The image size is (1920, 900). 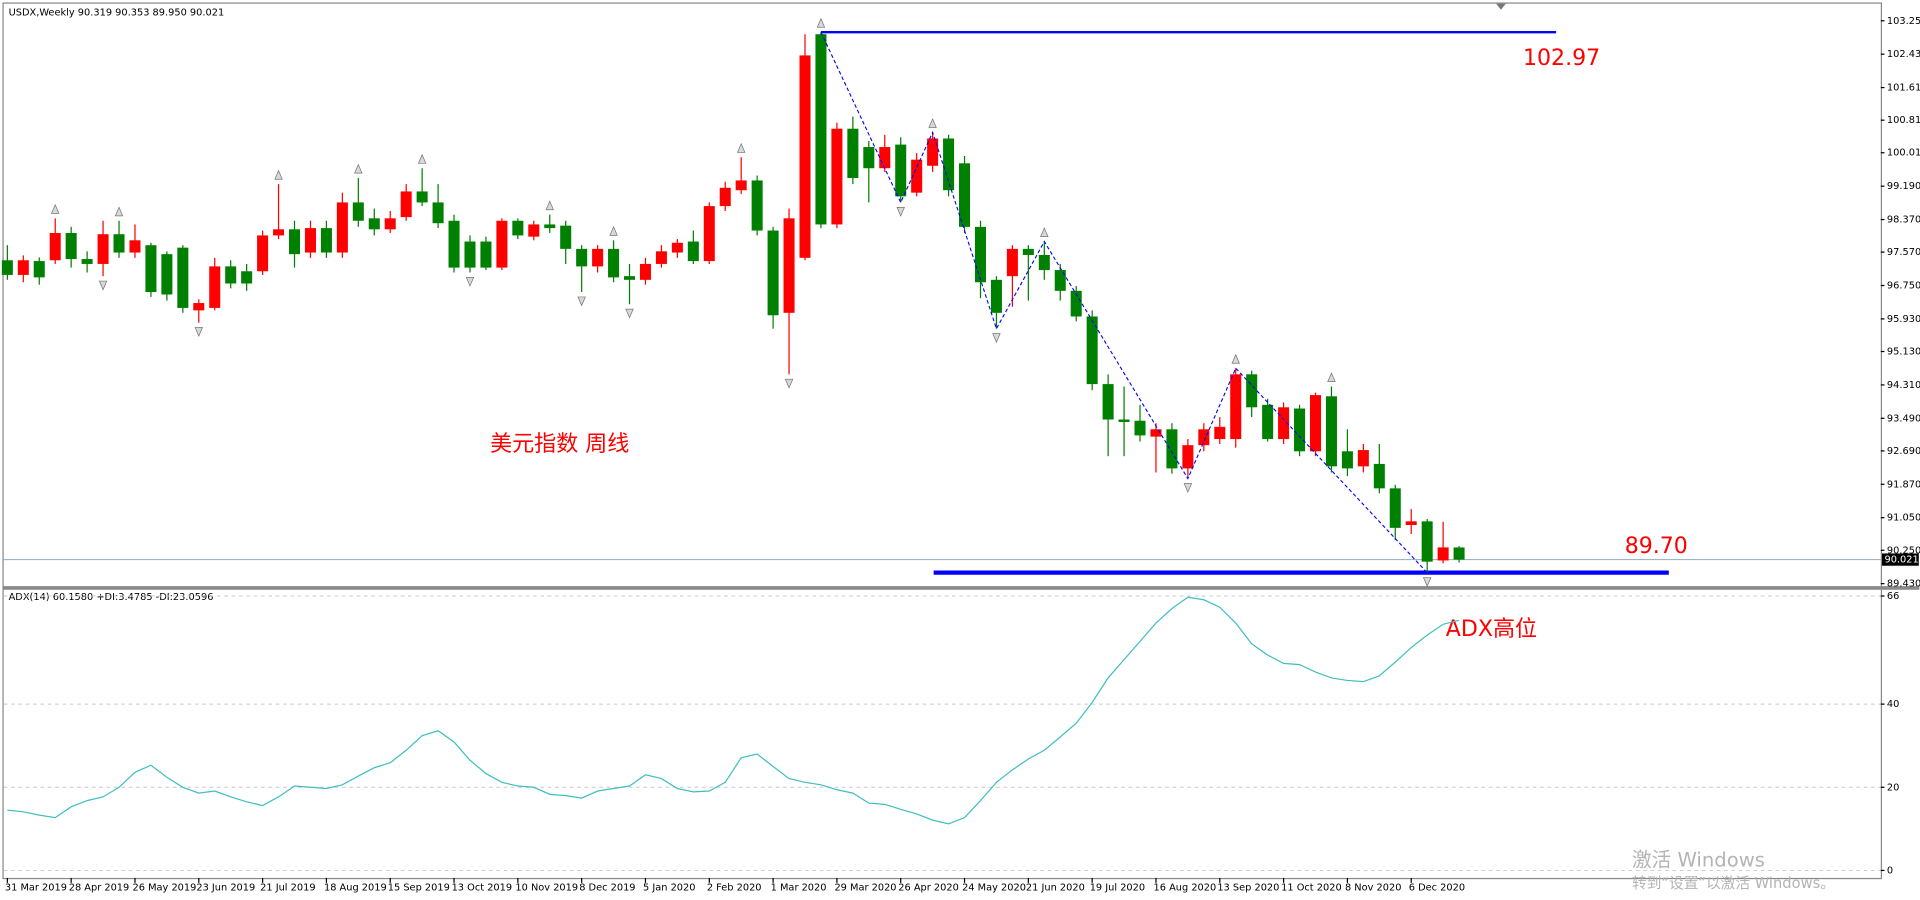 I want to click on y-tick-label: 93.490, so click(x=1903, y=418).